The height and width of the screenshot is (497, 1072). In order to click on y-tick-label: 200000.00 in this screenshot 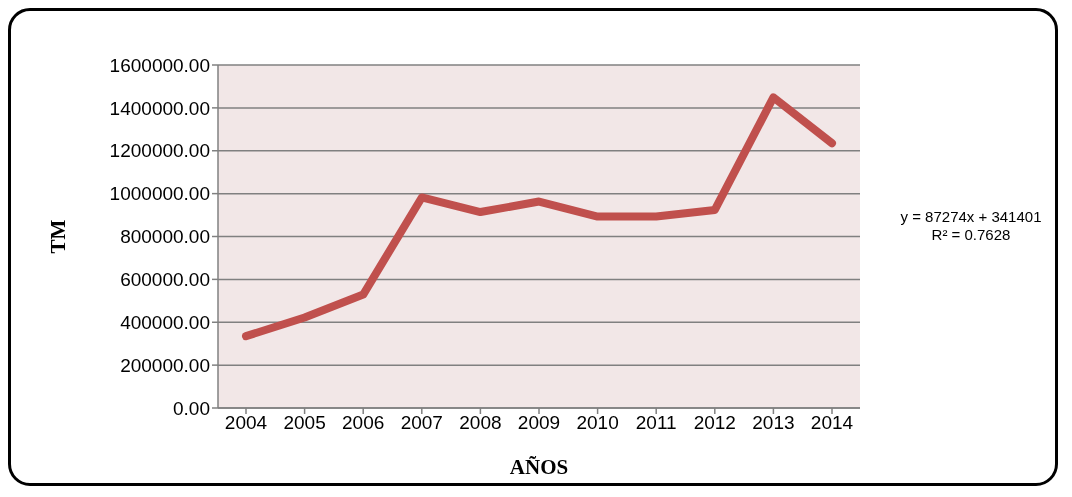, I will do `click(165, 365)`.